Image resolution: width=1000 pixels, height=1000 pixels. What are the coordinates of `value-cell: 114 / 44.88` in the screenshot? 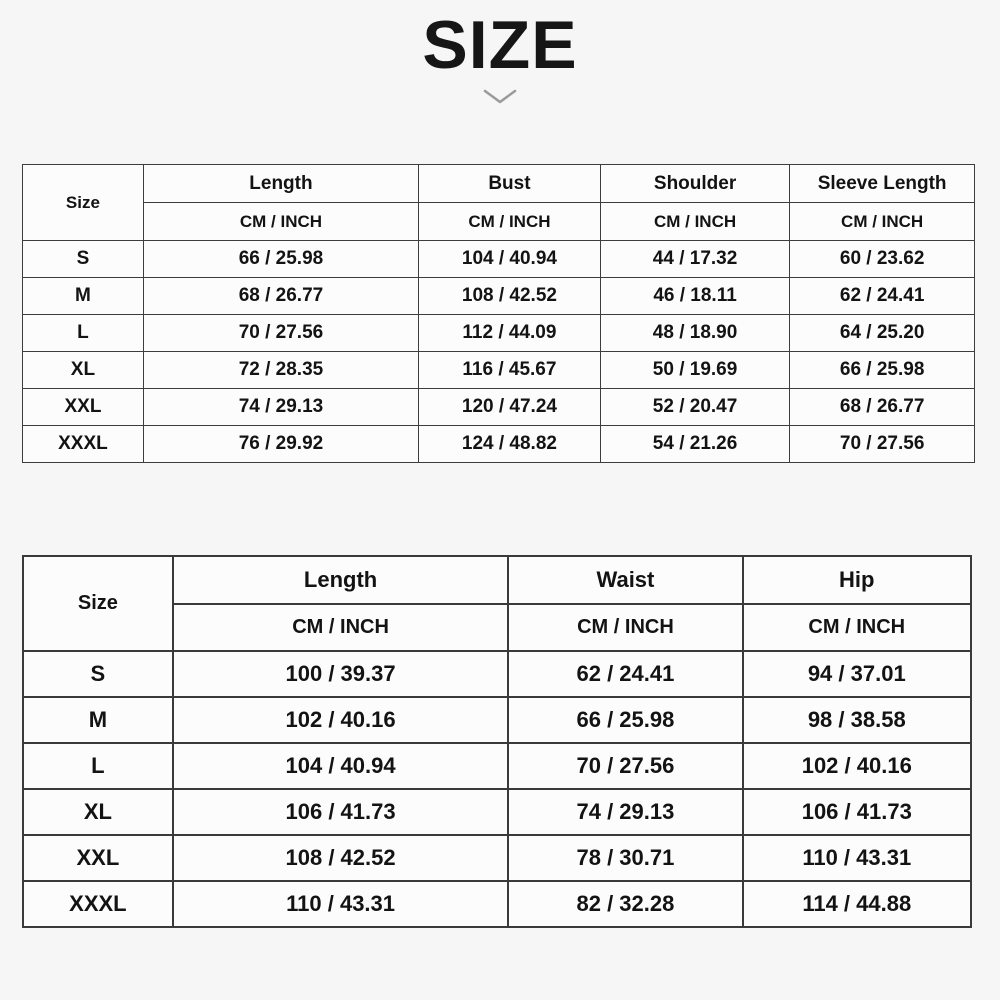 It's located at (857, 904).